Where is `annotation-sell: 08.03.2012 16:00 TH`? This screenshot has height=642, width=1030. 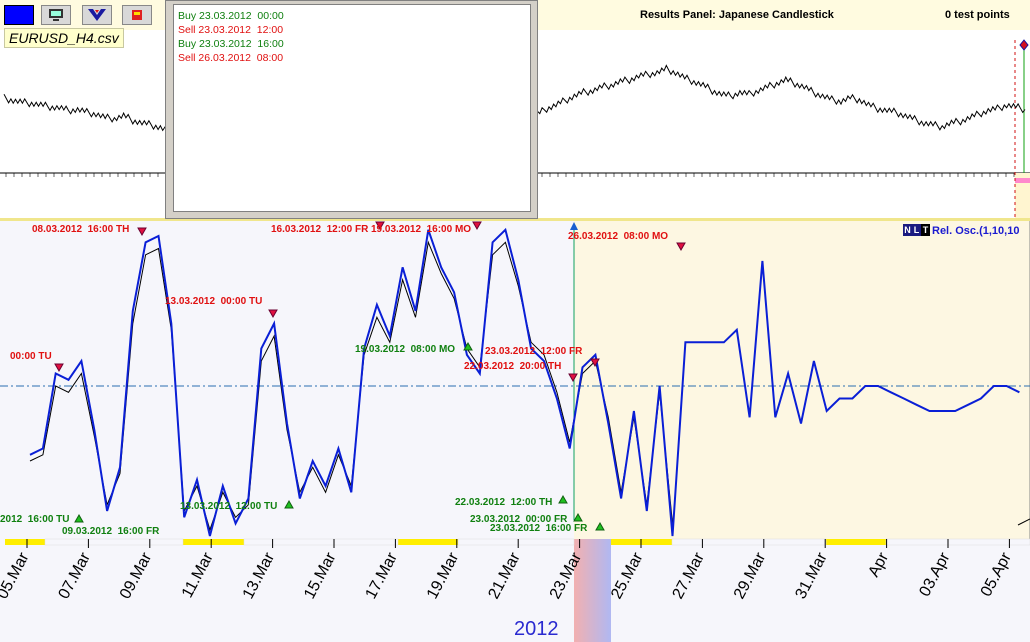 annotation-sell: 08.03.2012 16:00 TH is located at coordinates (81, 229).